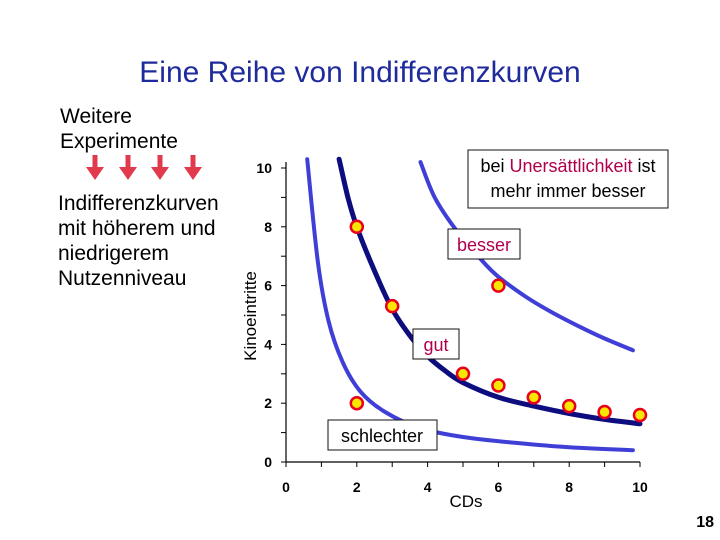  Describe the element at coordinates (465, 501) in the screenshot. I see `x-axis-label: CDs` at that location.